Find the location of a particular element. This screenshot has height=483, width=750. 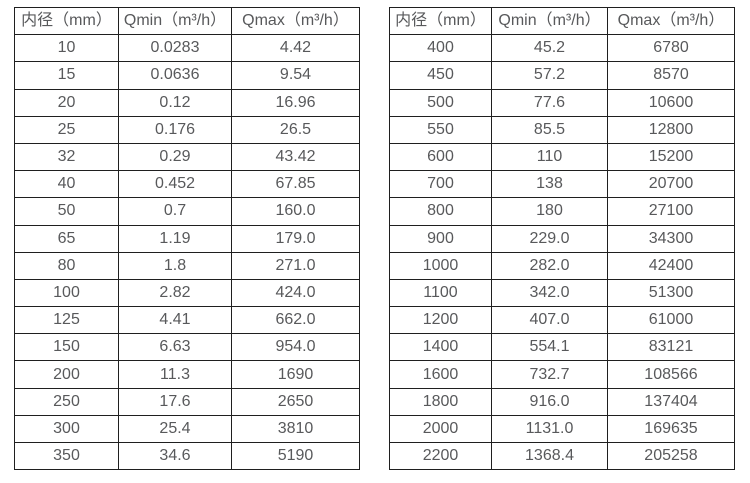

table-cell: 350 is located at coordinates (66, 456).